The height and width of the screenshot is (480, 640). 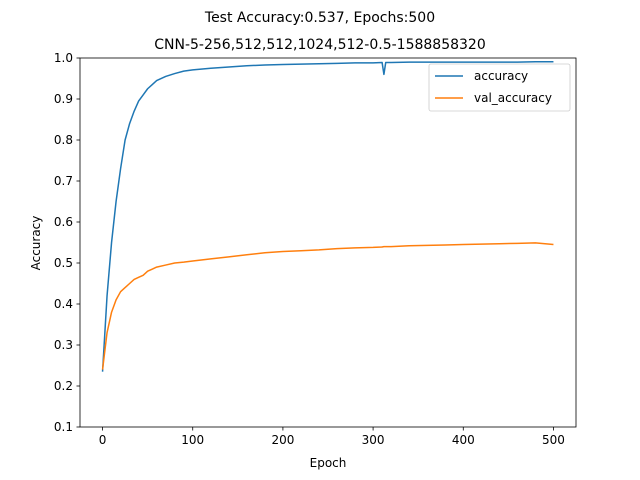 I want to click on legend-label-val-accuracy: val_accuracy, so click(x=513, y=98).